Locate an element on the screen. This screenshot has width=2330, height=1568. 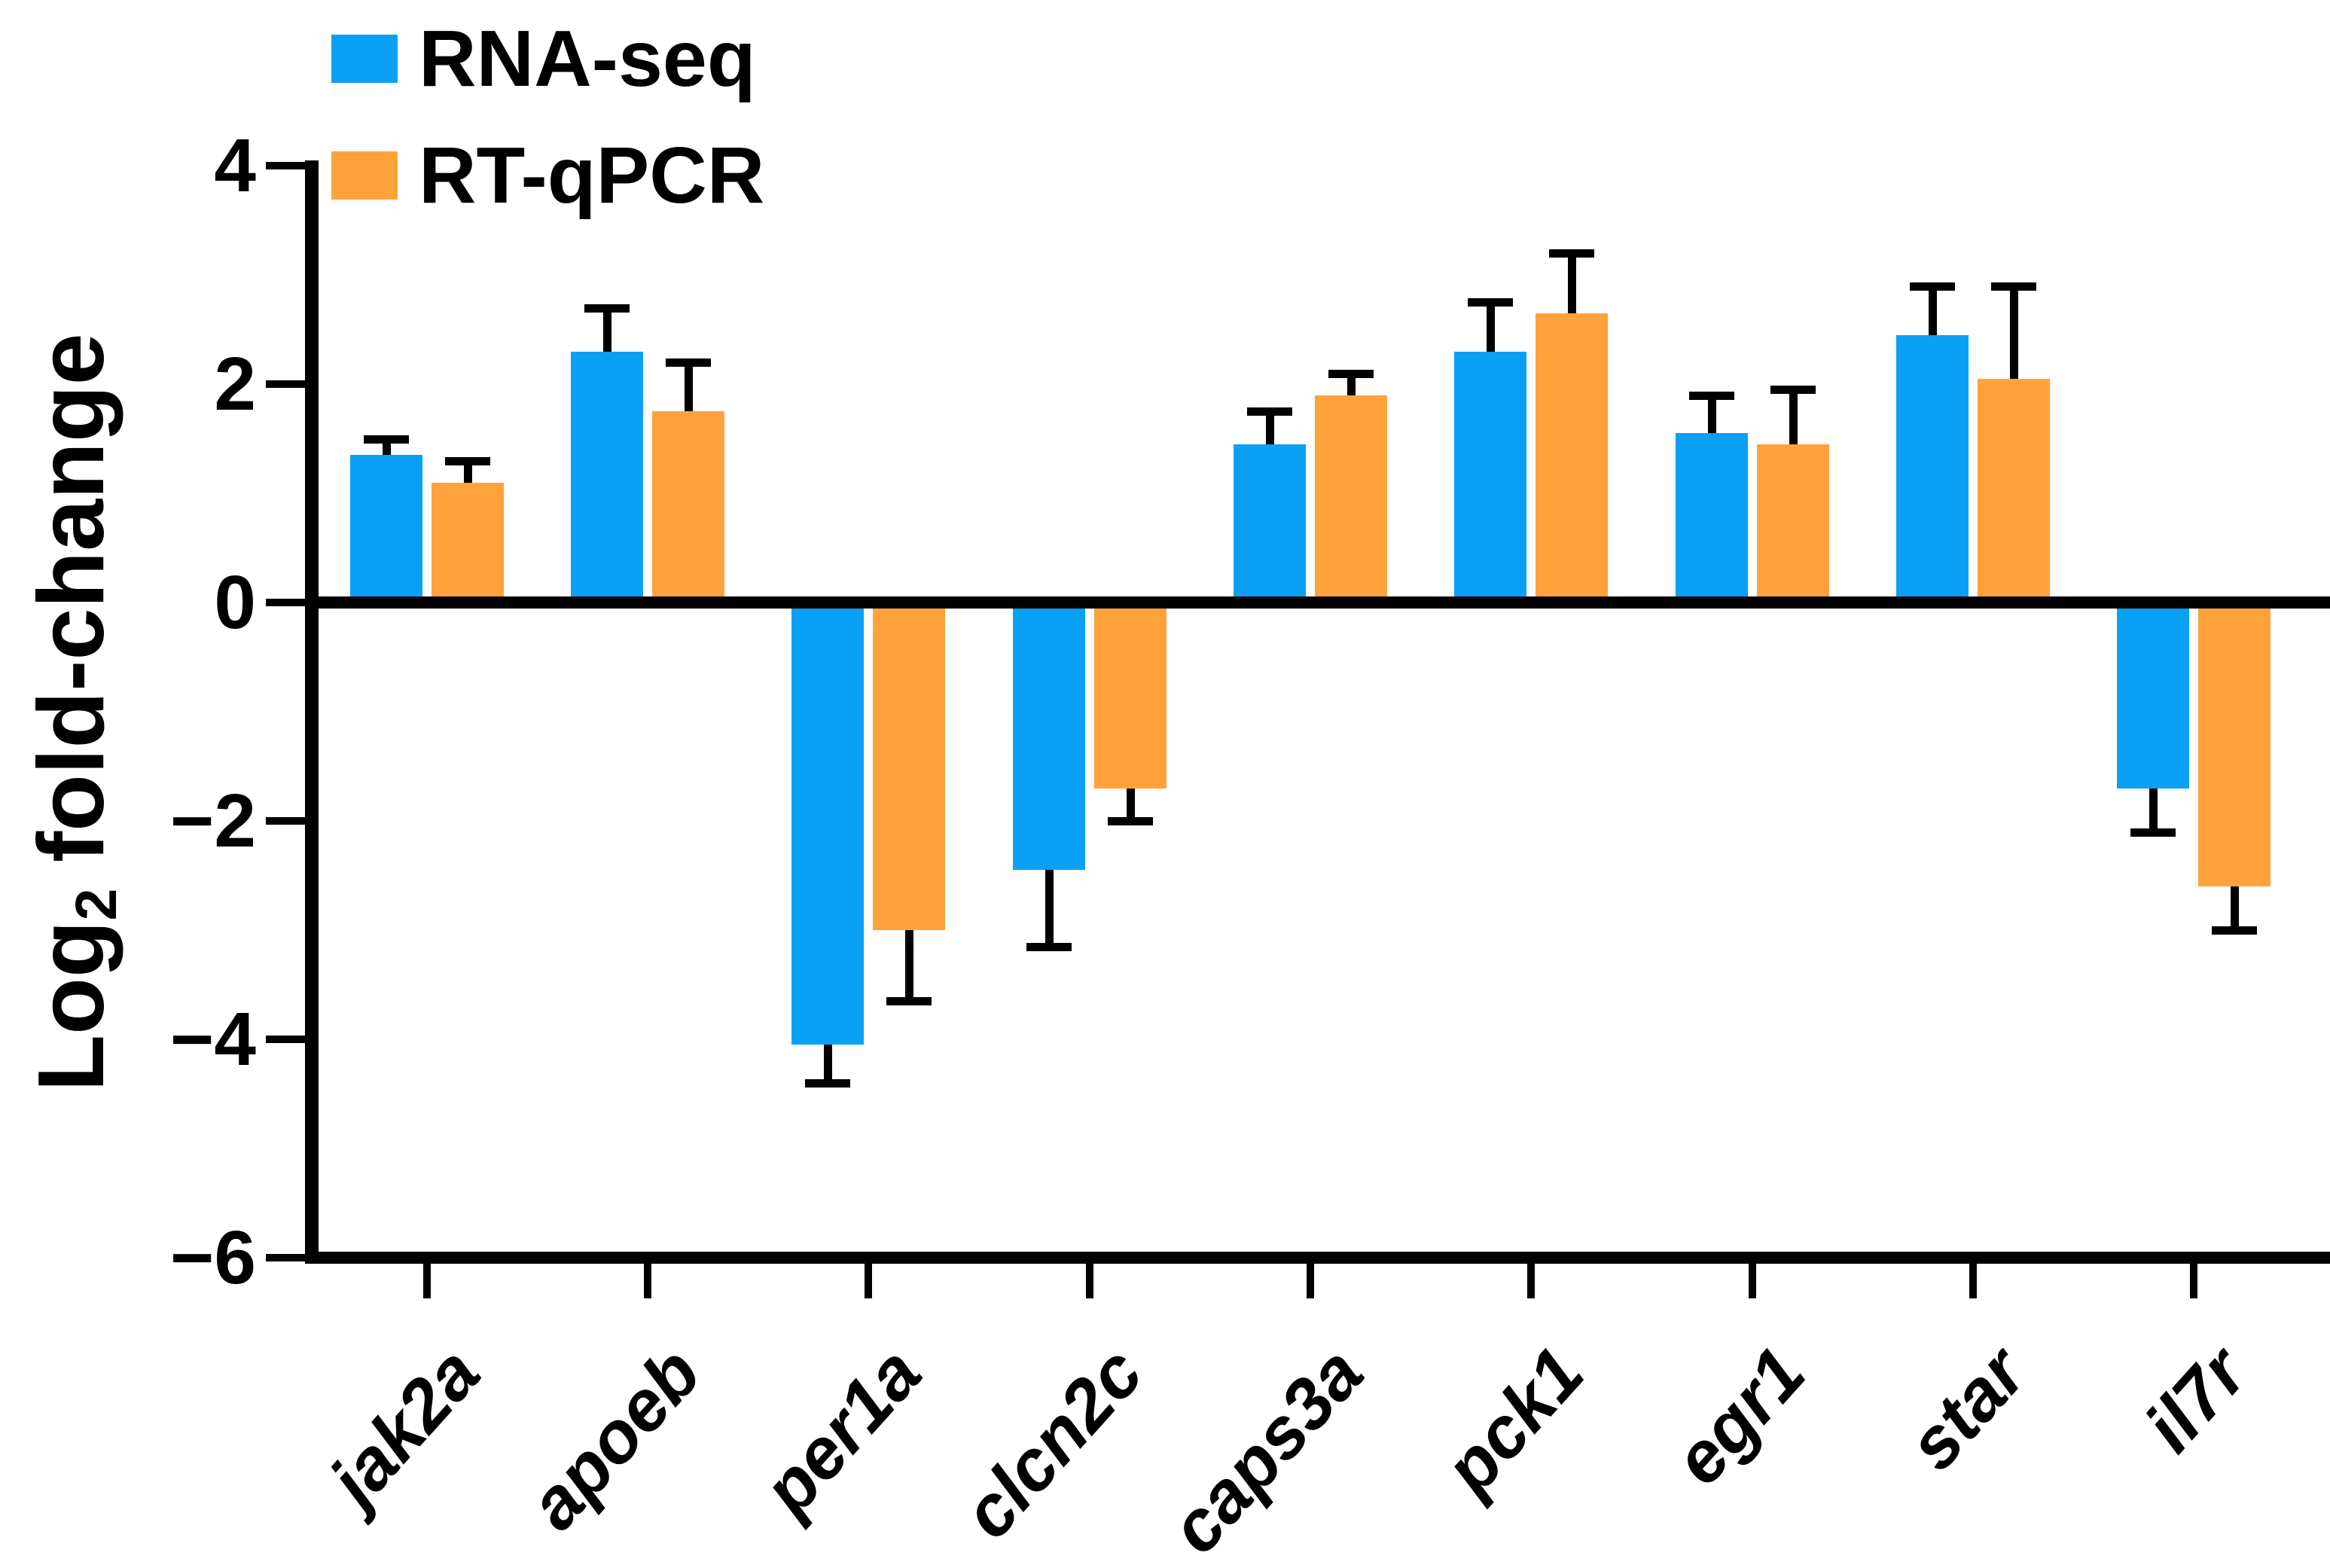
y-tick--2 is located at coordinates (285, 821).